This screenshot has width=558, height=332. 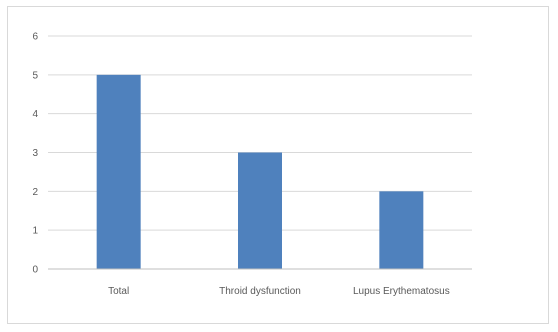 I want to click on y-tick-label: 2, so click(x=35, y=192).